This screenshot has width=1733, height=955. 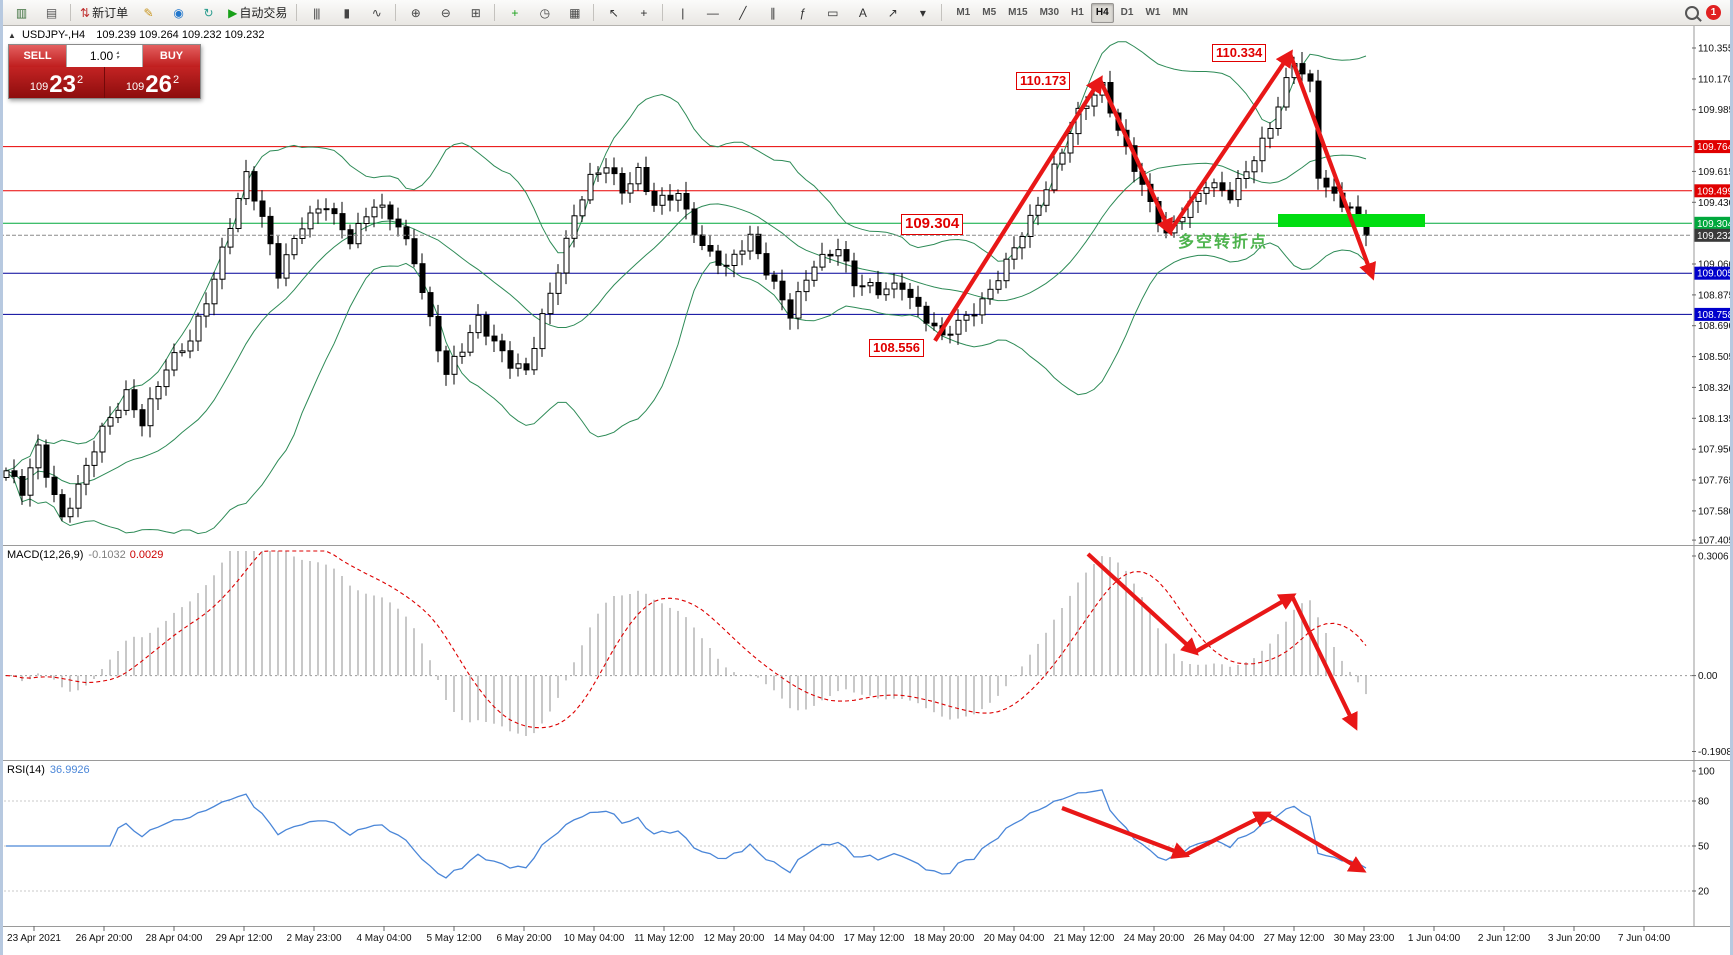 I want to click on text-button: A, so click(x=862, y=13).